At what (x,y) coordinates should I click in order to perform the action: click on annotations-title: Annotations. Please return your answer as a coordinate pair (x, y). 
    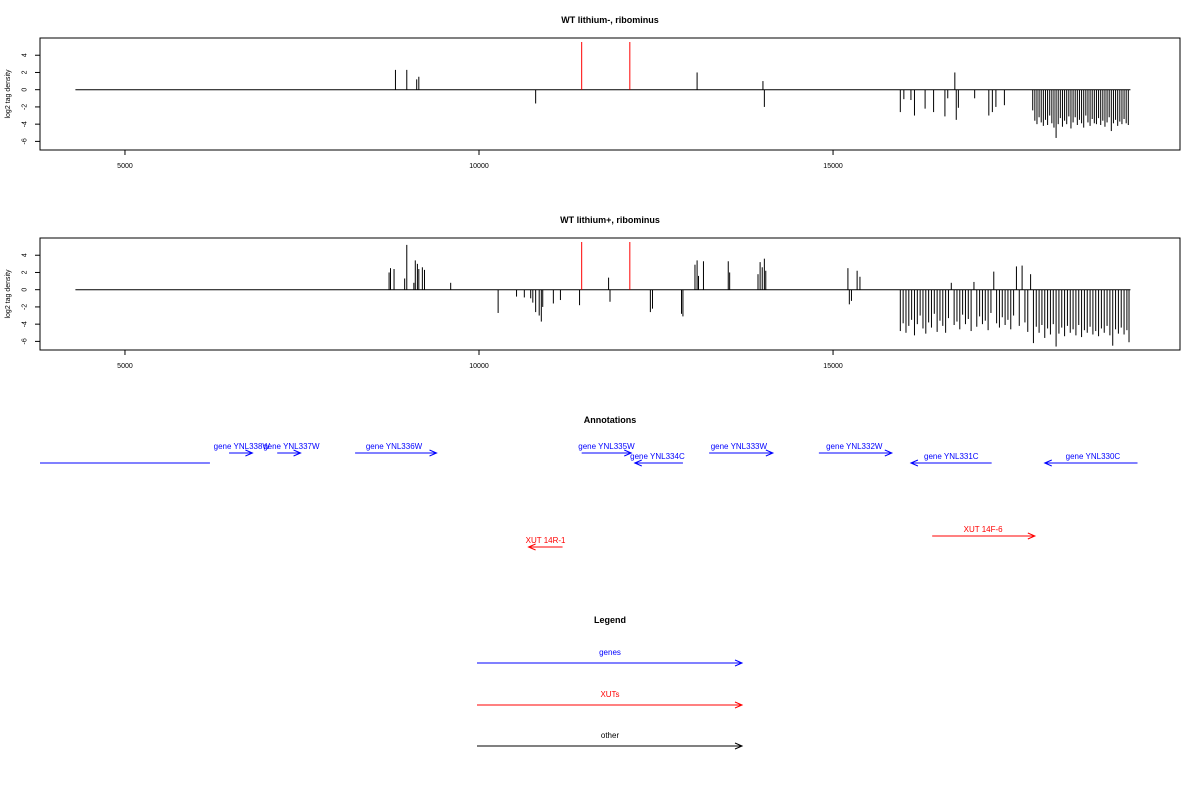
    Looking at the image, I should click on (610, 420).